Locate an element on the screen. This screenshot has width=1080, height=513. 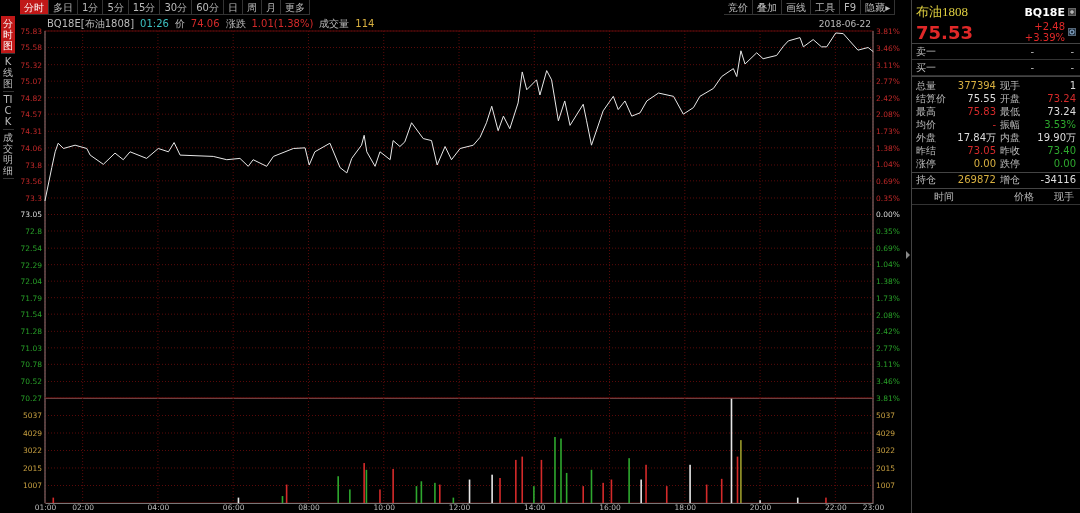
text: 19.90万 is located at coordinates (1056, 137).